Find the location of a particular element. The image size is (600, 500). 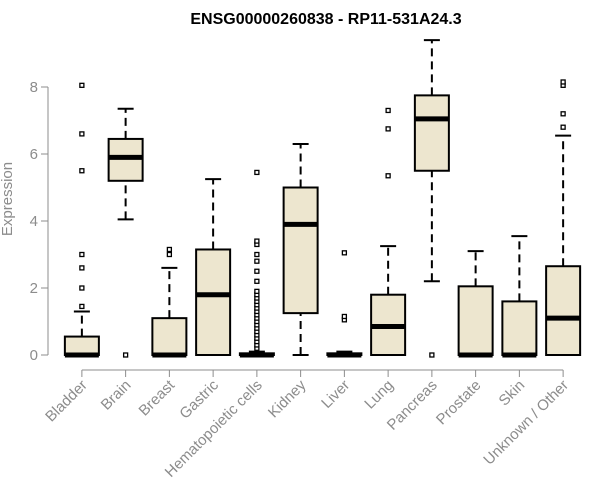

x-tick-label: Lung is located at coordinates (379, 395).